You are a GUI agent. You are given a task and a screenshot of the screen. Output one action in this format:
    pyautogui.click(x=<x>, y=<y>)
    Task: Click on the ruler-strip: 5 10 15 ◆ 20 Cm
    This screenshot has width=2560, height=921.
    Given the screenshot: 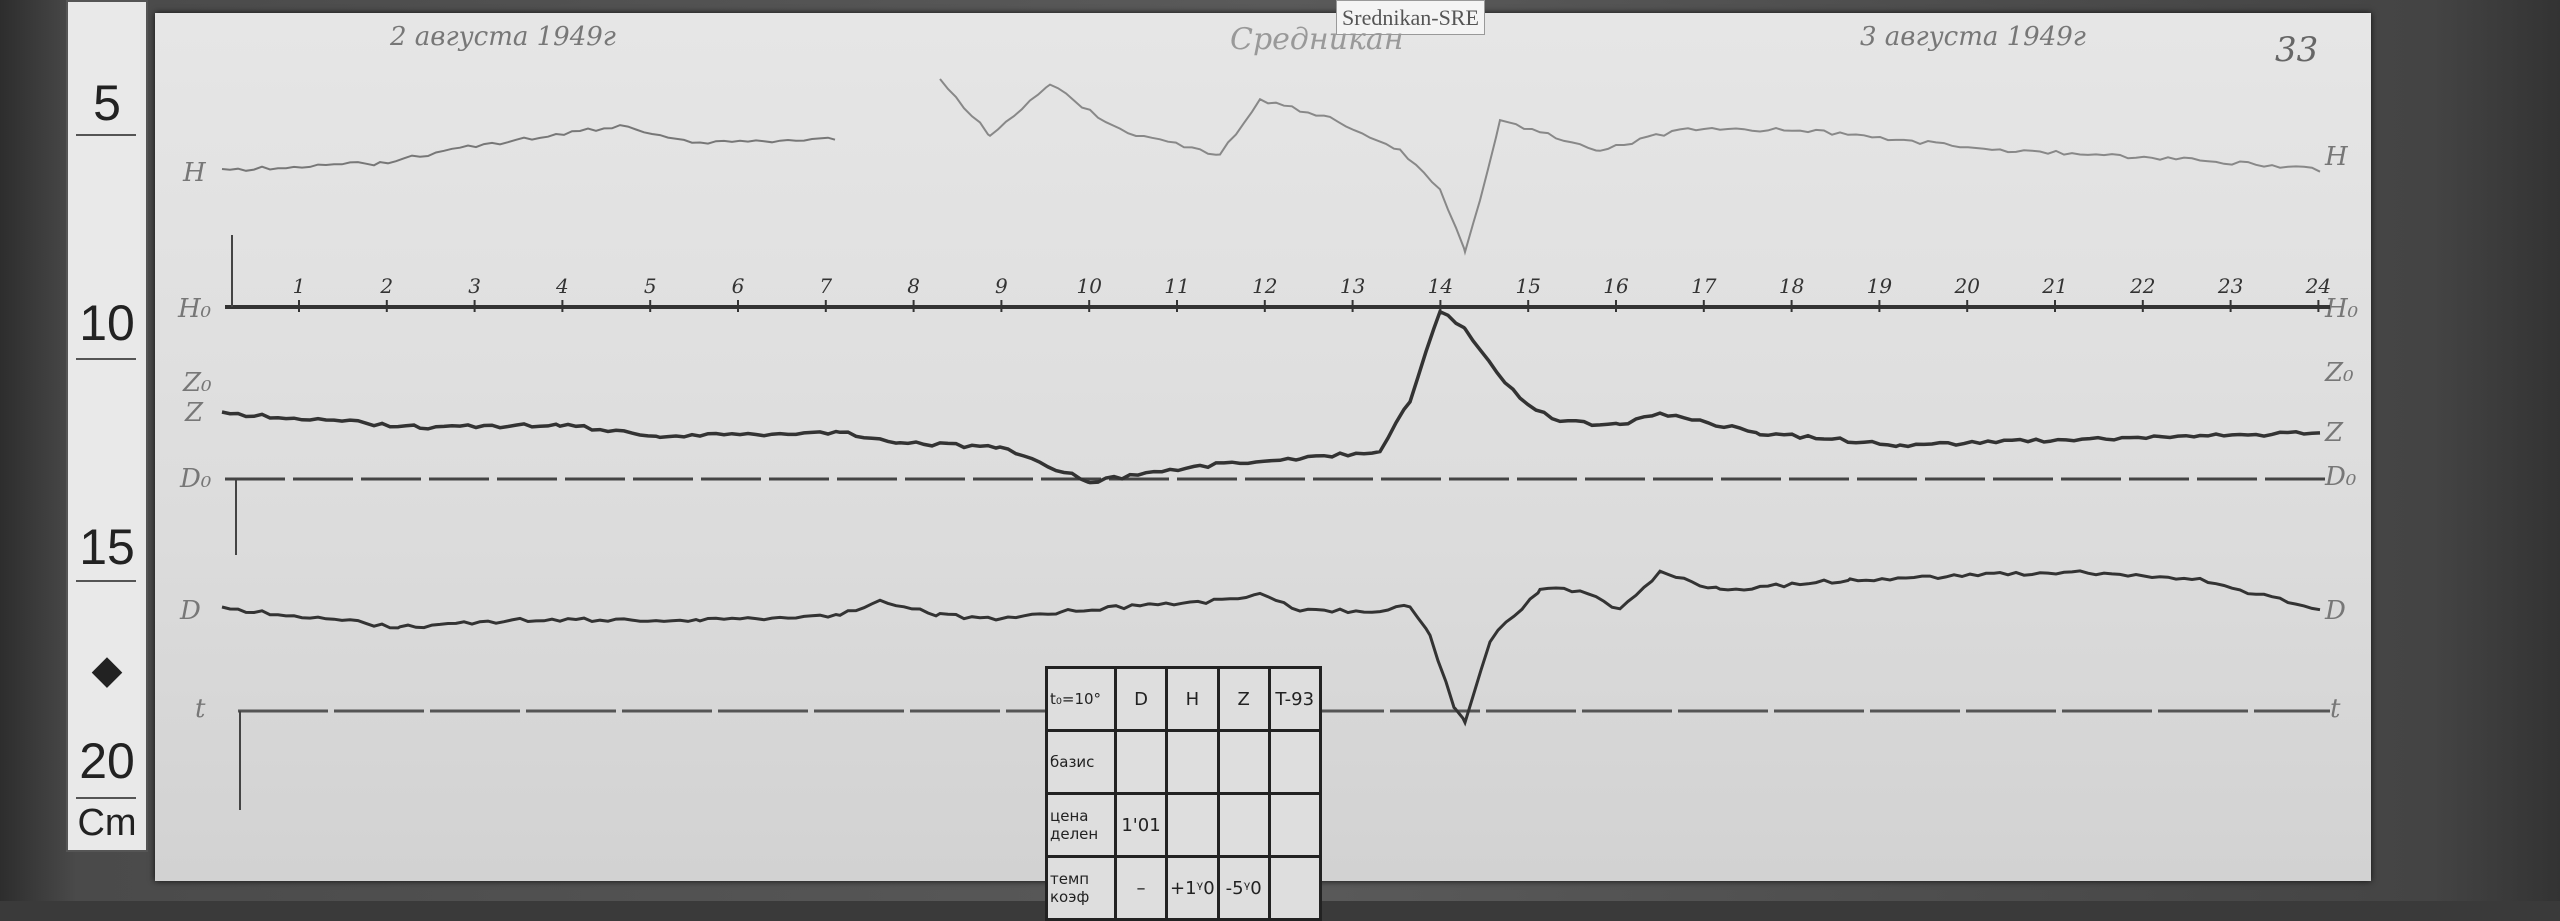 What is the action you would take?
    pyautogui.click(x=107, y=426)
    